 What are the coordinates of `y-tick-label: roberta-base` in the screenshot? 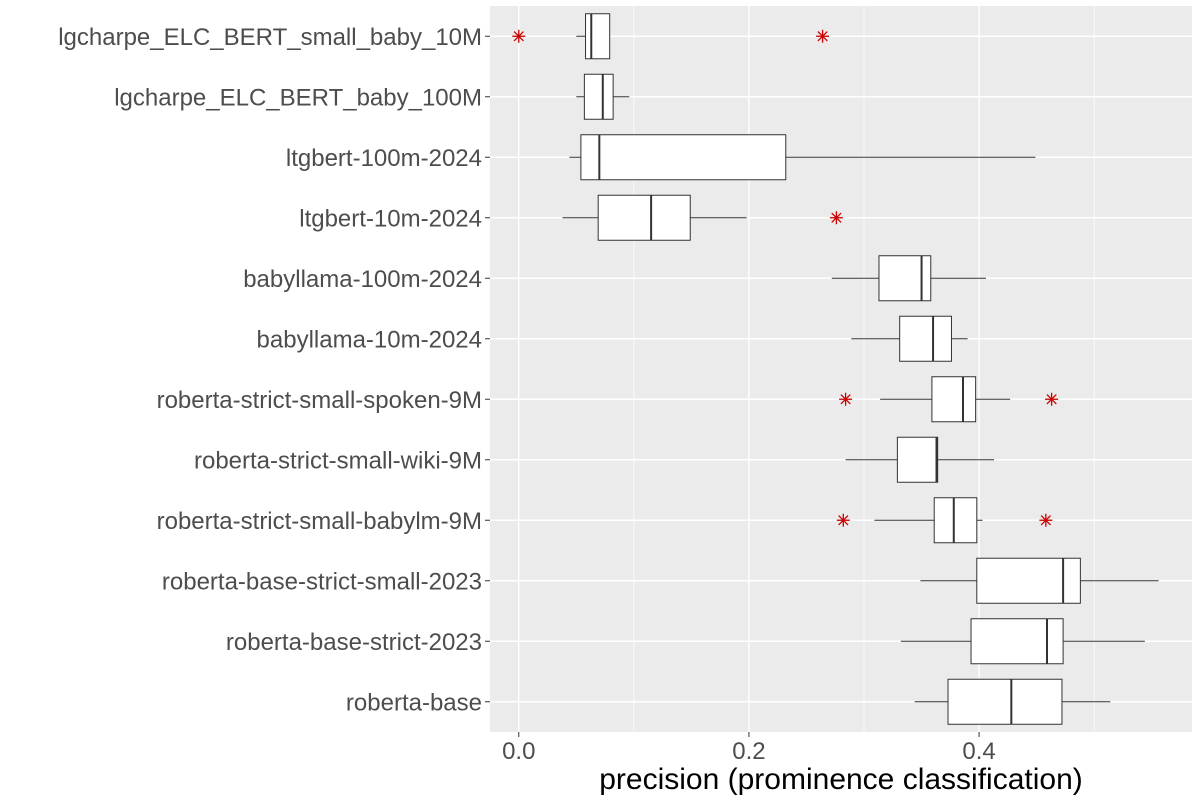 It's located at (414, 702).